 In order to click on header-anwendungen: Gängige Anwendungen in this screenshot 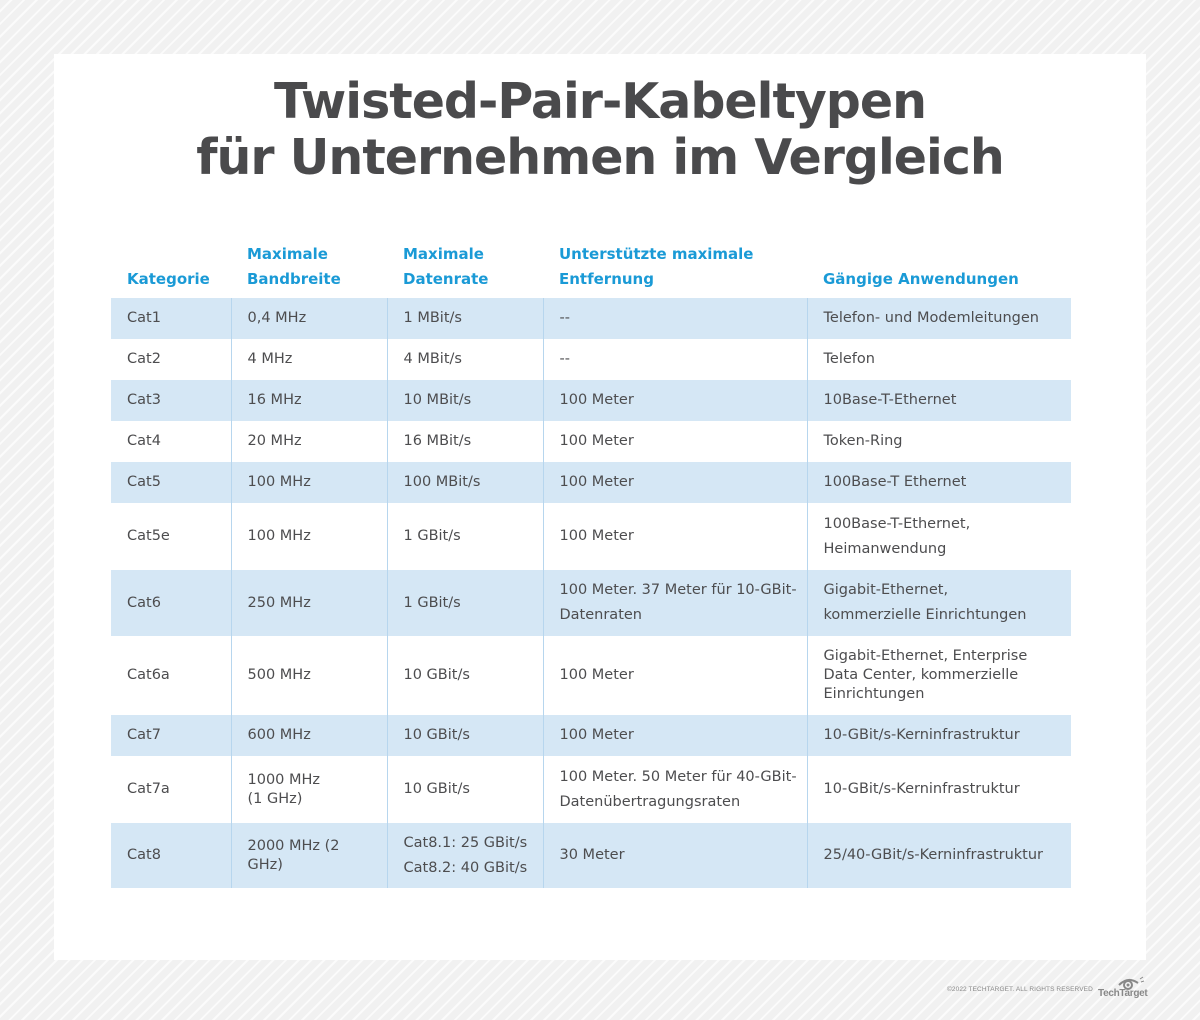, I will do `click(921, 279)`.